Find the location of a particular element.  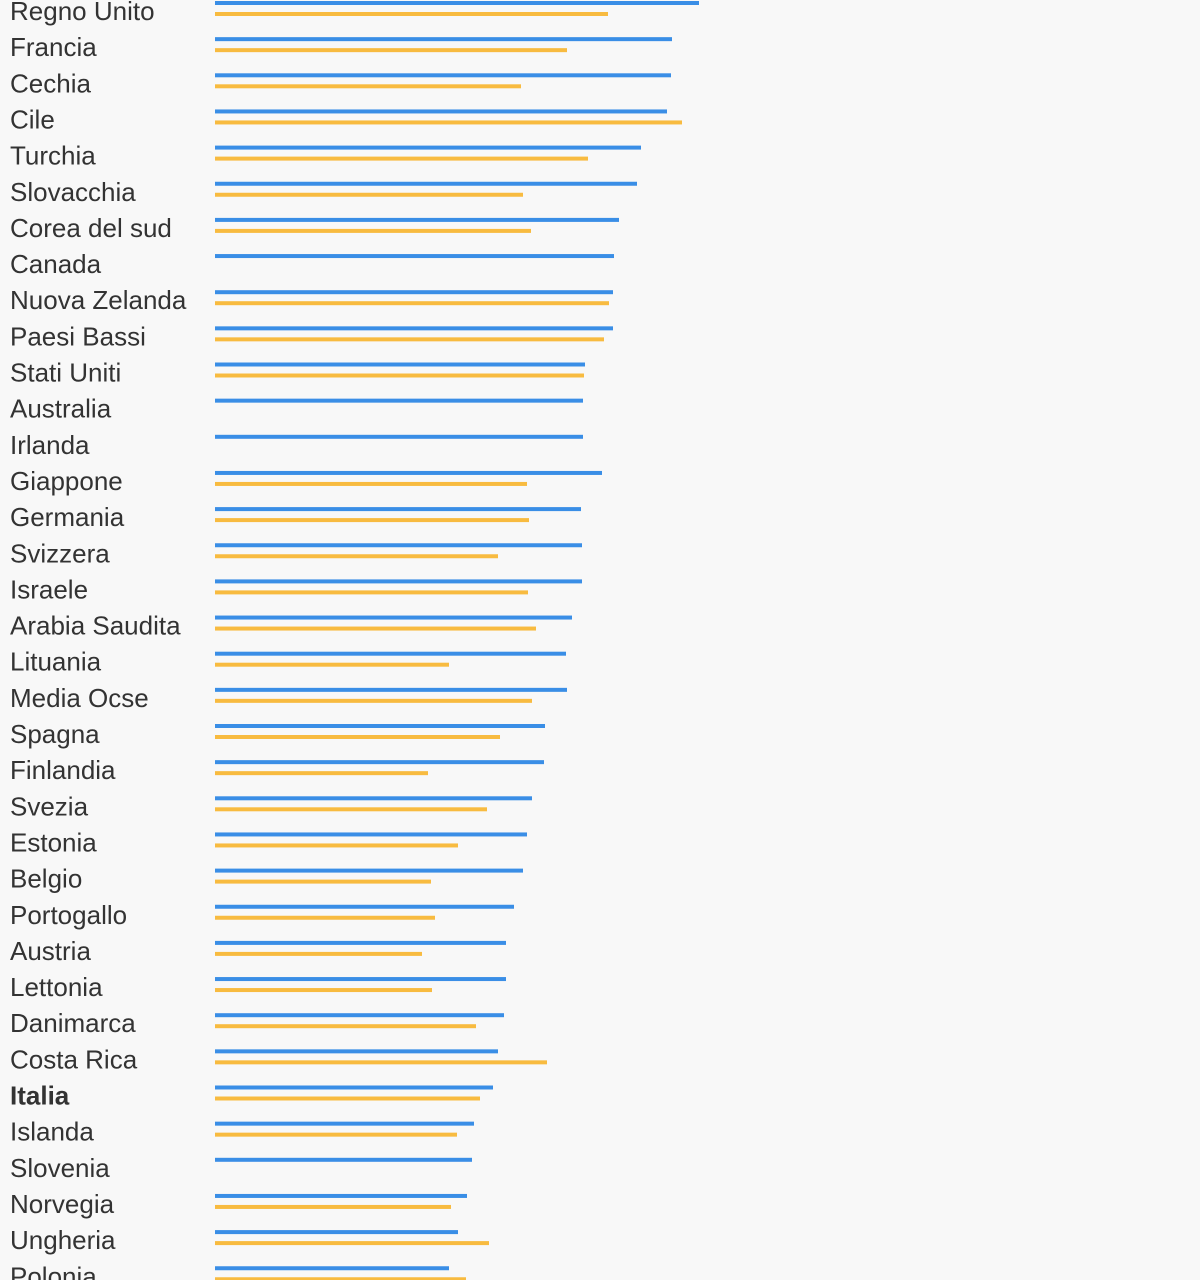

category-label: Austria is located at coordinates (50, 951).